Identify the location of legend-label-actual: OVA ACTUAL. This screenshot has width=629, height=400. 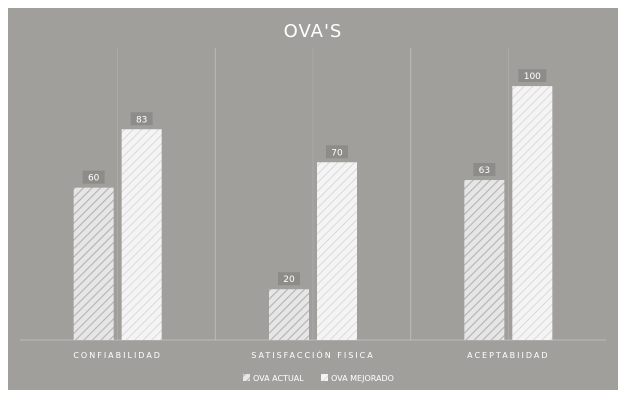
(278, 378).